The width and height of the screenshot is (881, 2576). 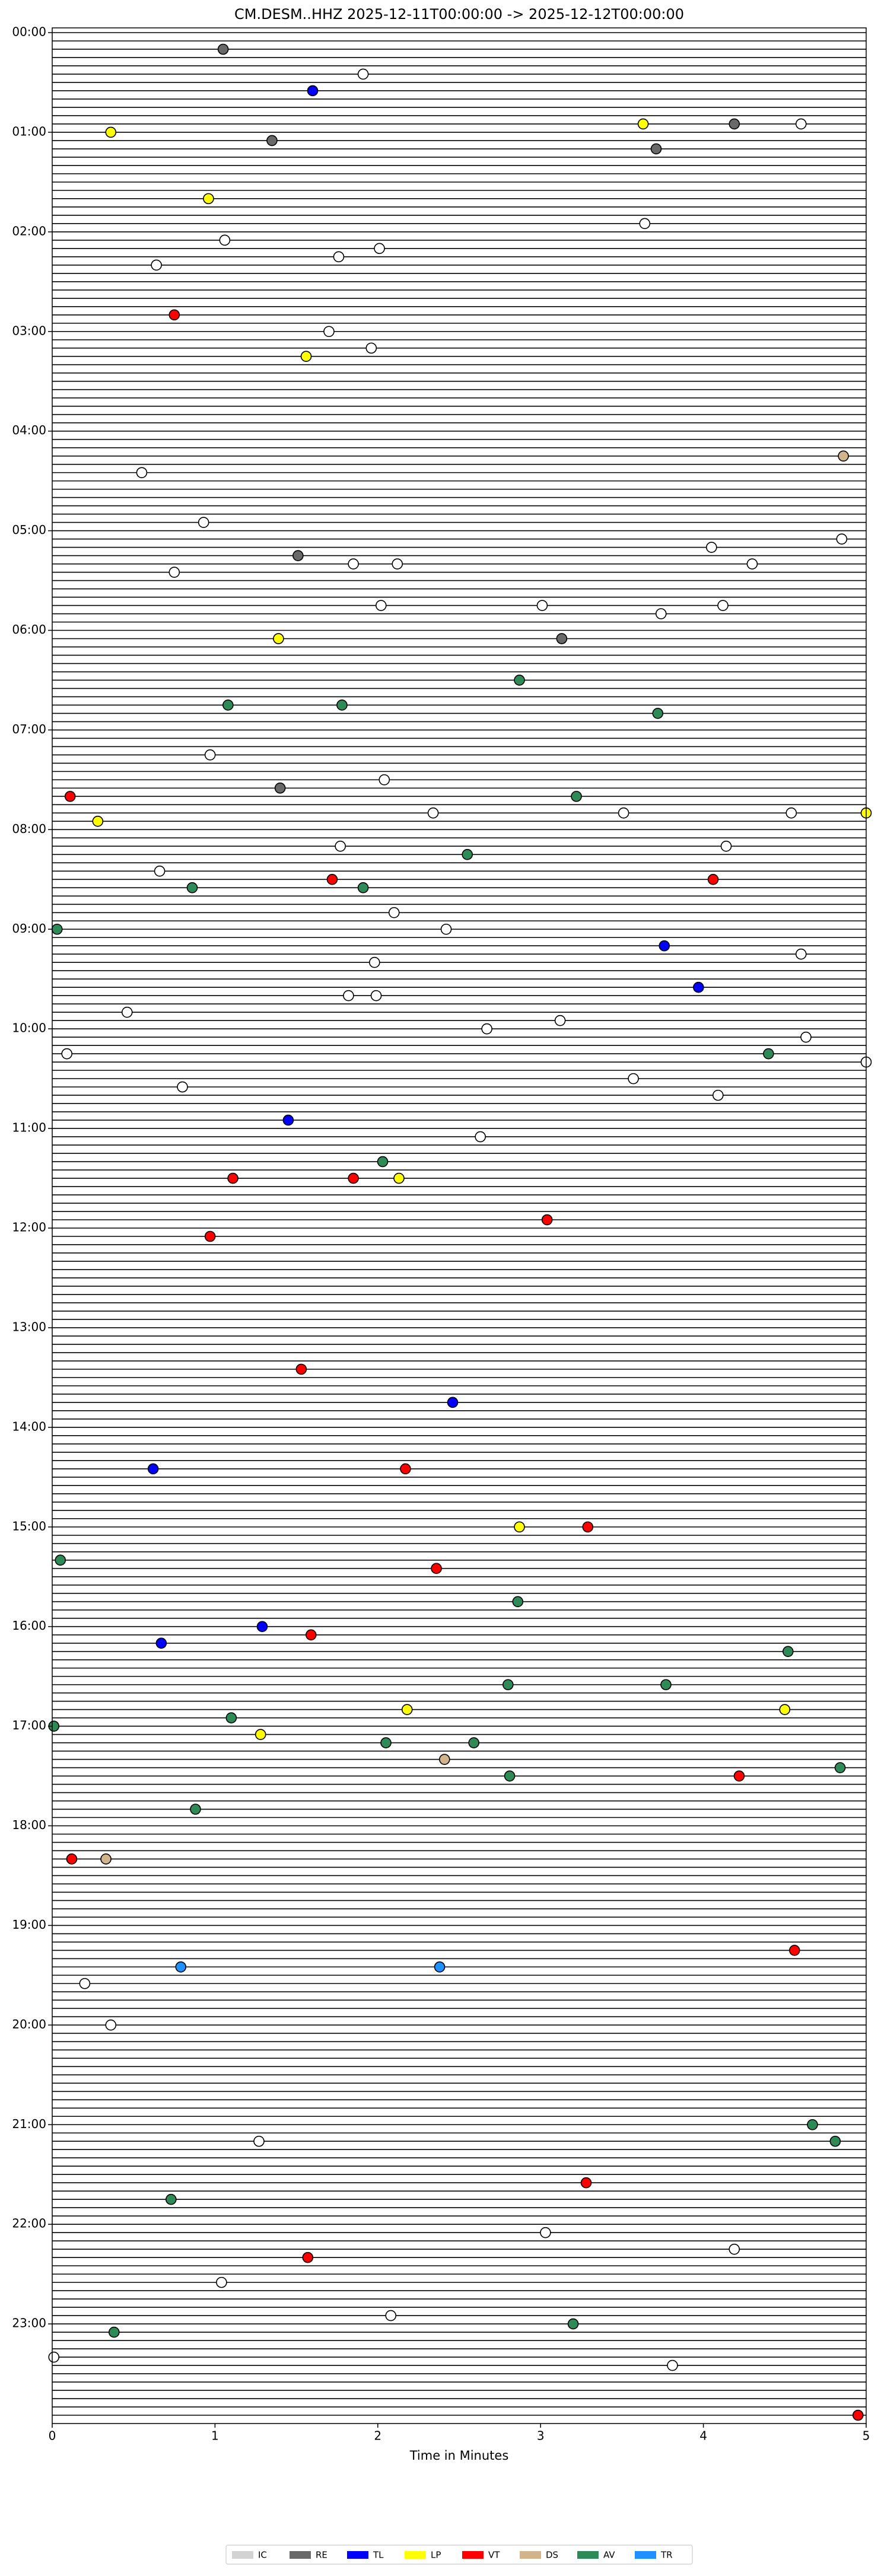 What do you see at coordinates (494, 2555) in the screenshot?
I see `legend-label: VT` at bounding box center [494, 2555].